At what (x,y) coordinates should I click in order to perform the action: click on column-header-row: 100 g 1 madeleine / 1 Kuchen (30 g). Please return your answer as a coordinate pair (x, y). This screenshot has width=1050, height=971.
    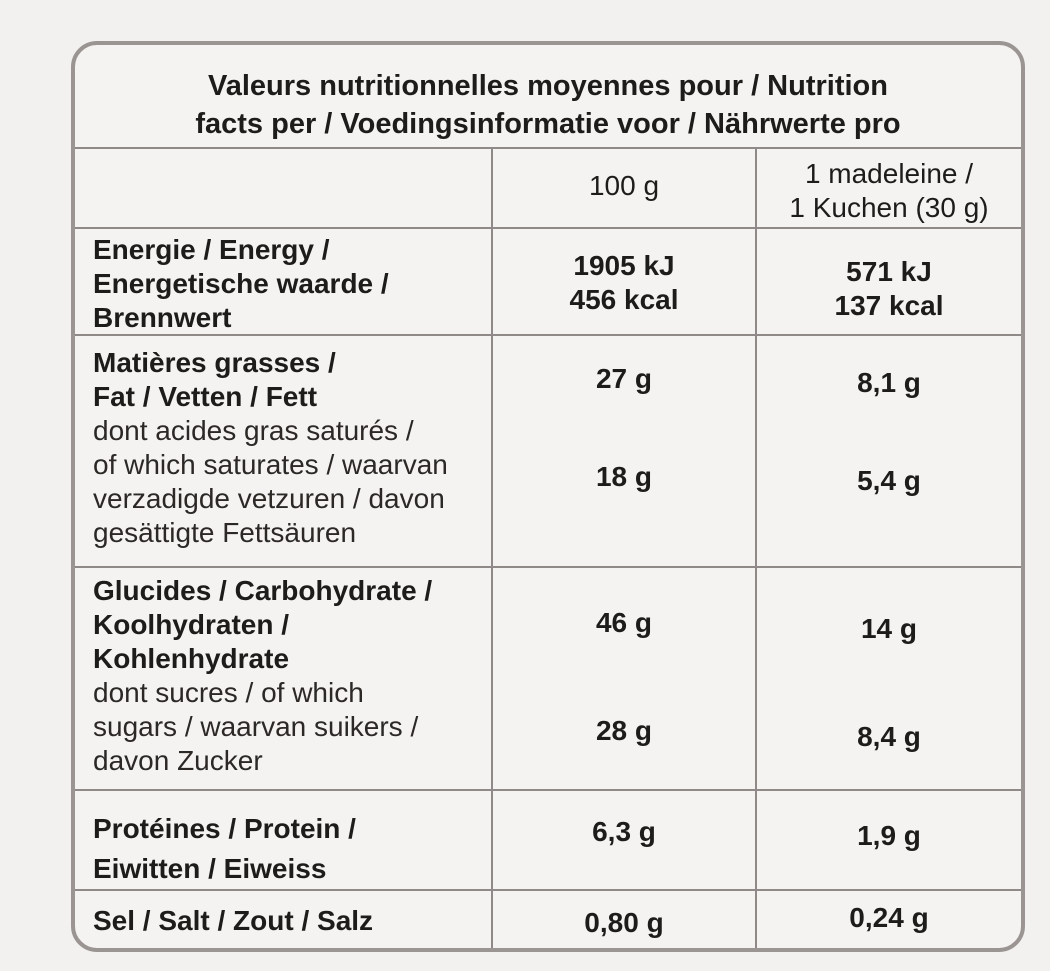
    Looking at the image, I should click on (548, 189).